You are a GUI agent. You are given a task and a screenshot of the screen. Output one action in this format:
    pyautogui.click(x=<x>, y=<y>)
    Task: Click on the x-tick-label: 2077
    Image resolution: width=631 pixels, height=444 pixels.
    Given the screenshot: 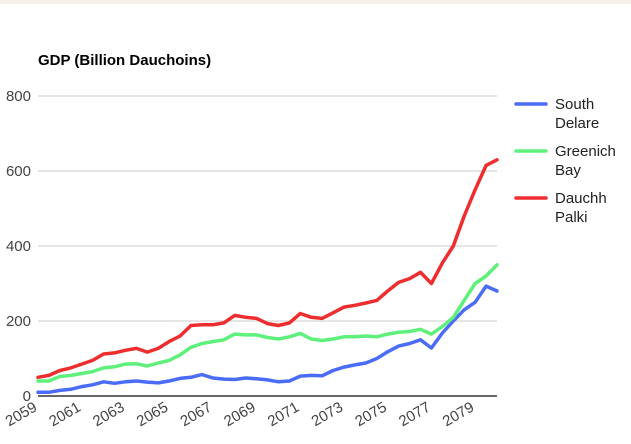 What is the action you would take?
    pyautogui.click(x=414, y=414)
    